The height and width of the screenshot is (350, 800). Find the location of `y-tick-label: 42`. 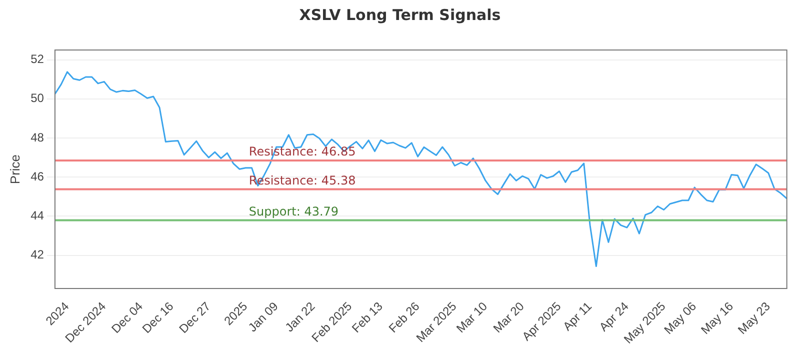

y-tick-label: 42 is located at coordinates (37, 255).